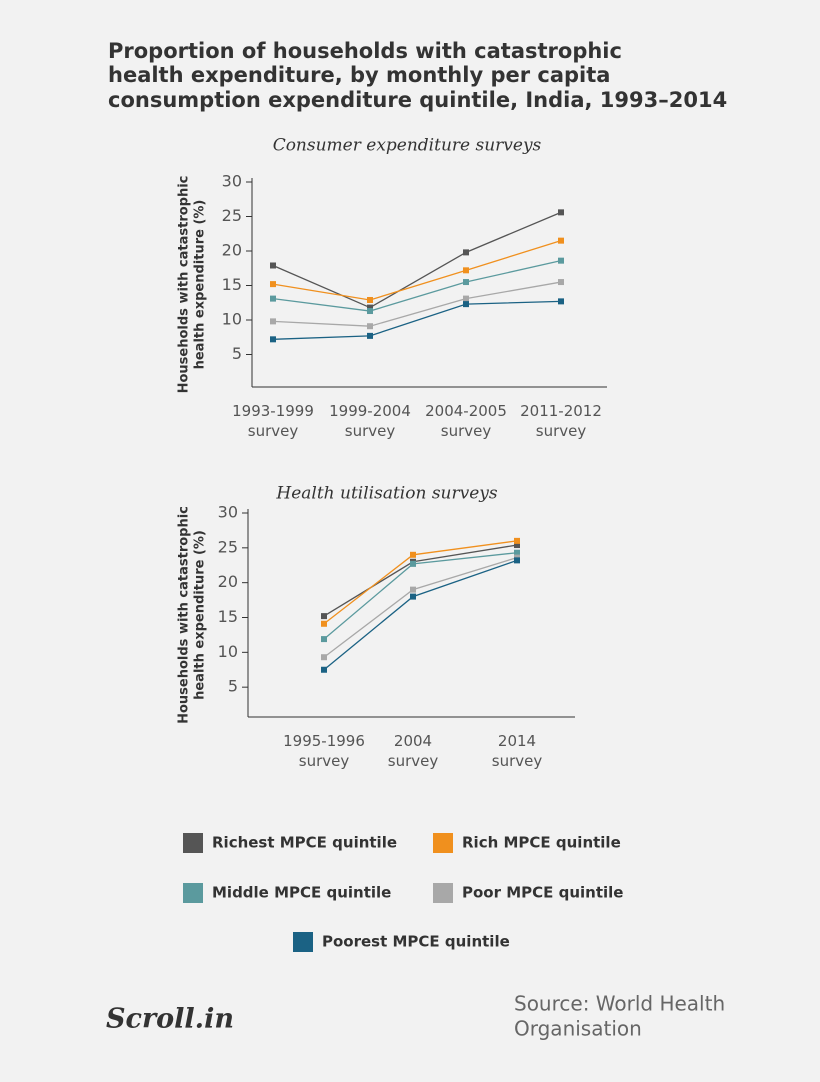 The image size is (820, 1082). What do you see at coordinates (273, 421) in the screenshot?
I see `x-tick-label: 1993-1999 survey` at bounding box center [273, 421].